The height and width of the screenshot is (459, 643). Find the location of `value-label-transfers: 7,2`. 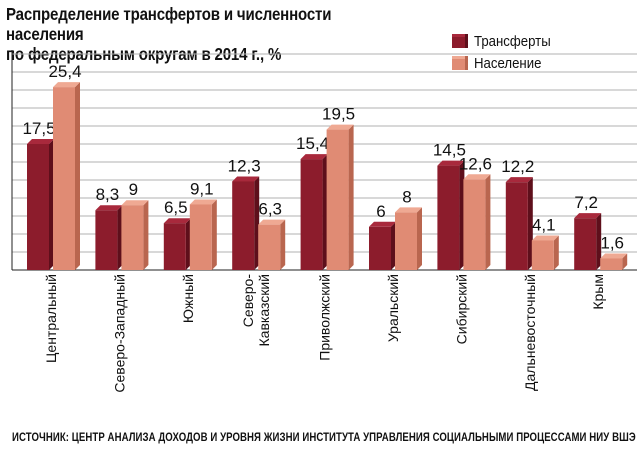

value-label-transfers: 7,2 is located at coordinates (586, 202).